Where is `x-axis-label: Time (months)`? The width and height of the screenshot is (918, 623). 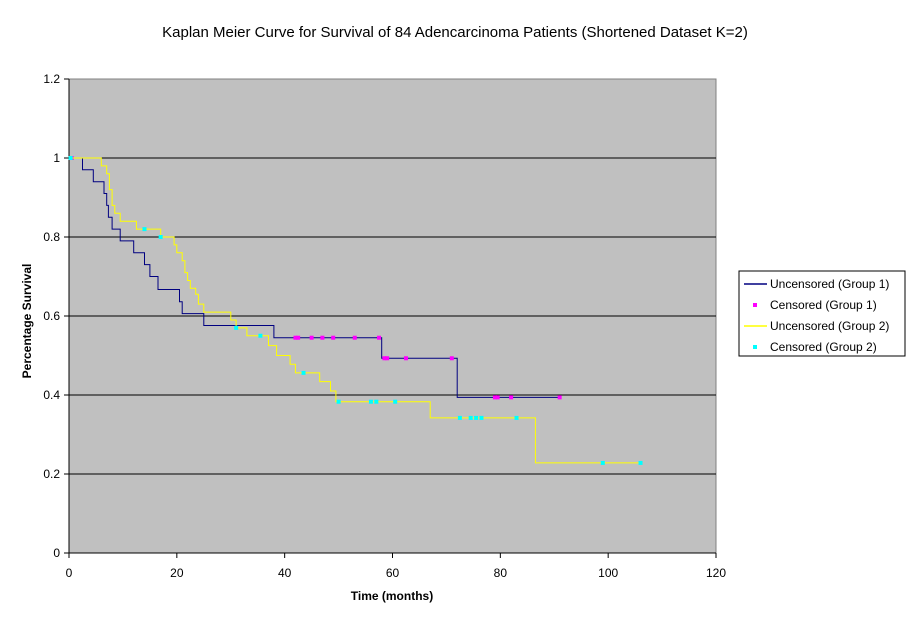 x-axis-label: Time (months) is located at coordinates (392, 596).